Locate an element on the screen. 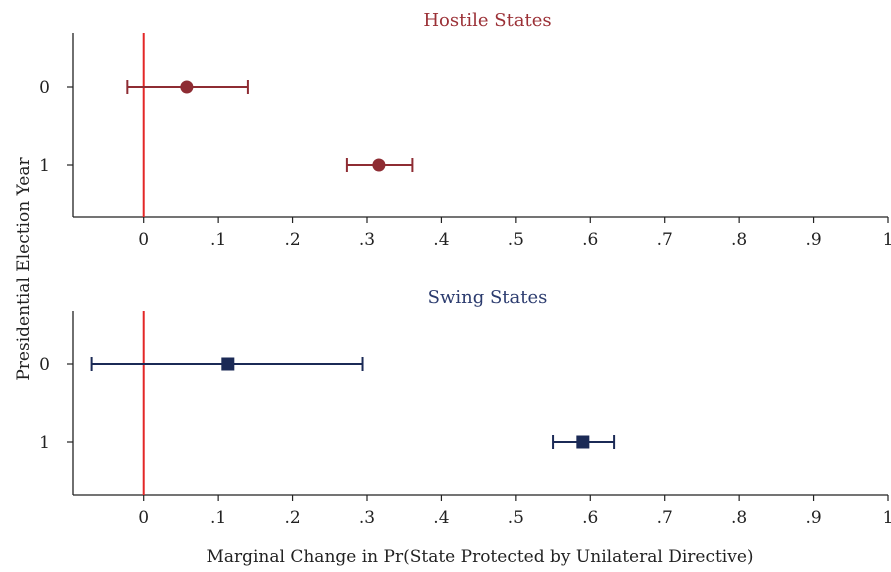 The image size is (891, 572). y-axis-title: Presidential Election Year is located at coordinates (24, 268).